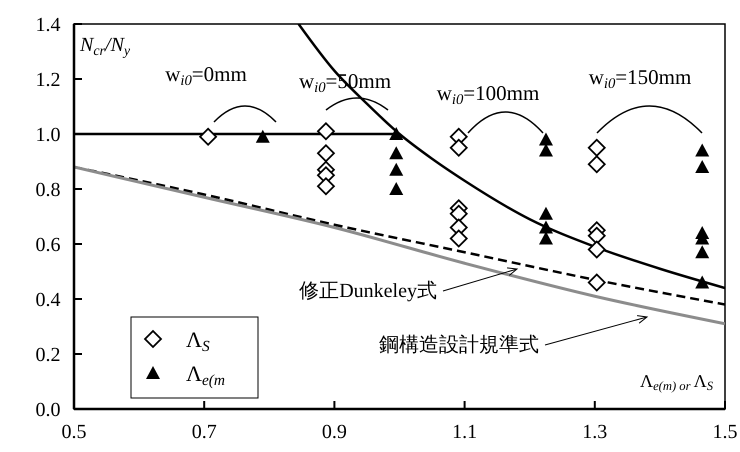  Describe the element at coordinates (48, 135) in the screenshot. I see `y-tick-label: 1.0` at that location.